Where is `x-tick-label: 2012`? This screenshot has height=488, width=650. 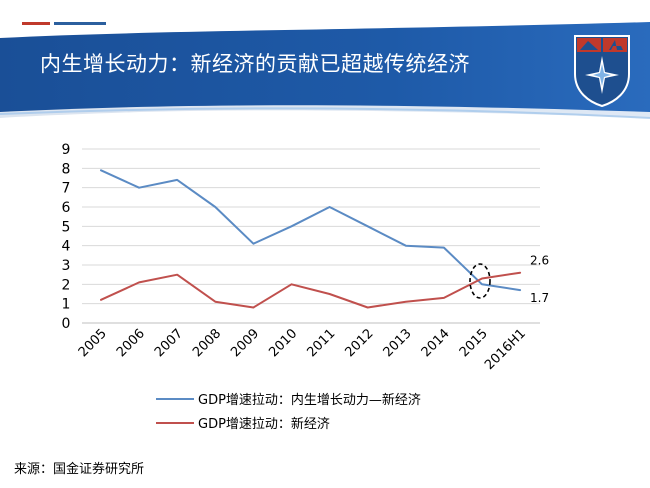
x-tick-label: 2012 is located at coordinates (360, 343).